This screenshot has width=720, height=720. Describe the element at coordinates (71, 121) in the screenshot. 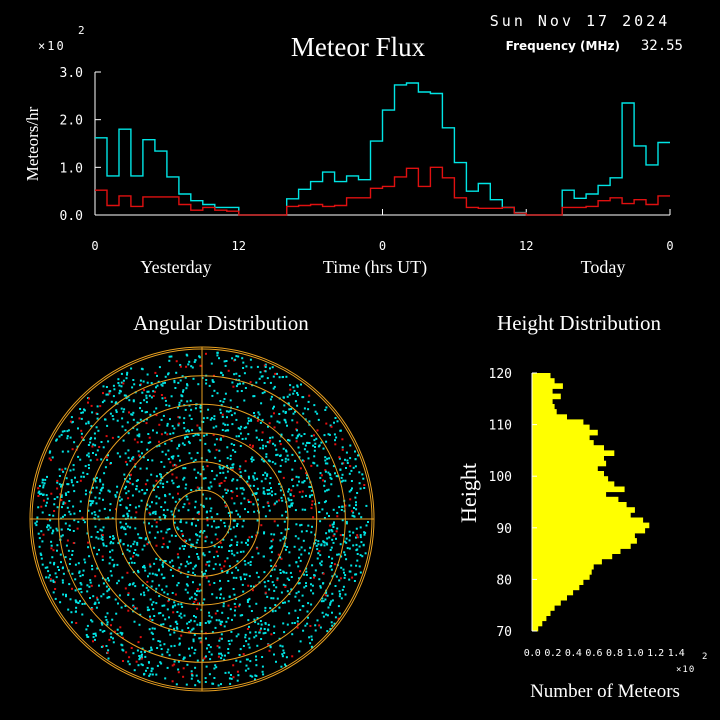

I see `flux-y-tick-label: 2.0` at that location.